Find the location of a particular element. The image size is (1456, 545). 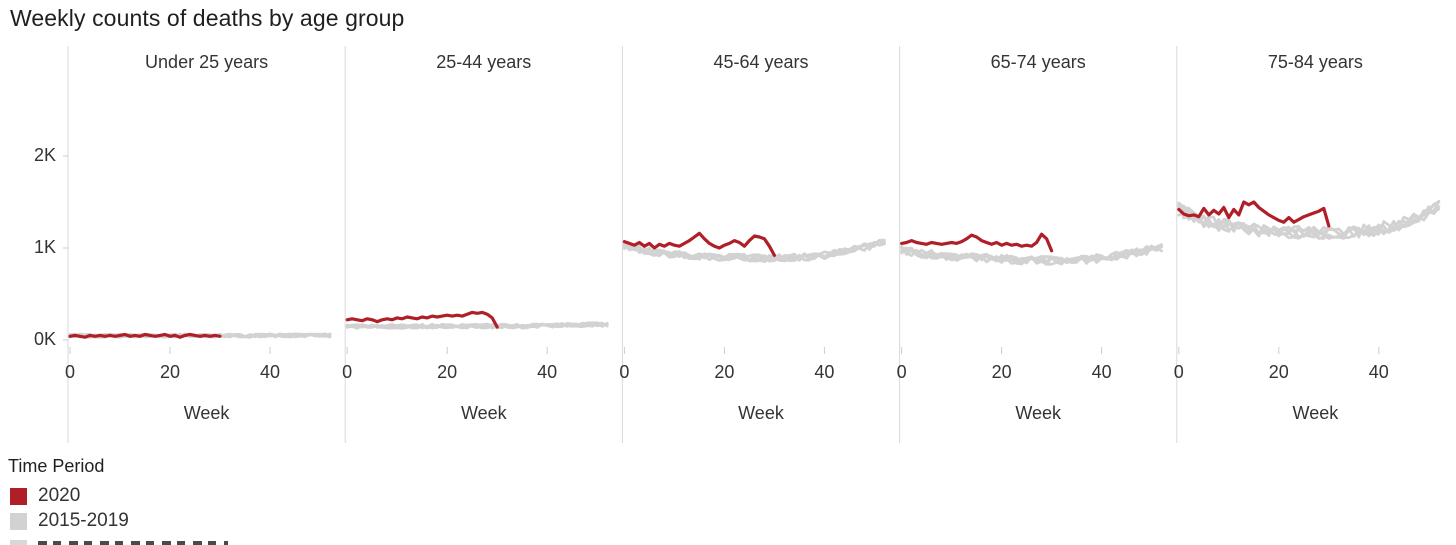

legend-item-2020: 2020 is located at coordinates (45, 495).